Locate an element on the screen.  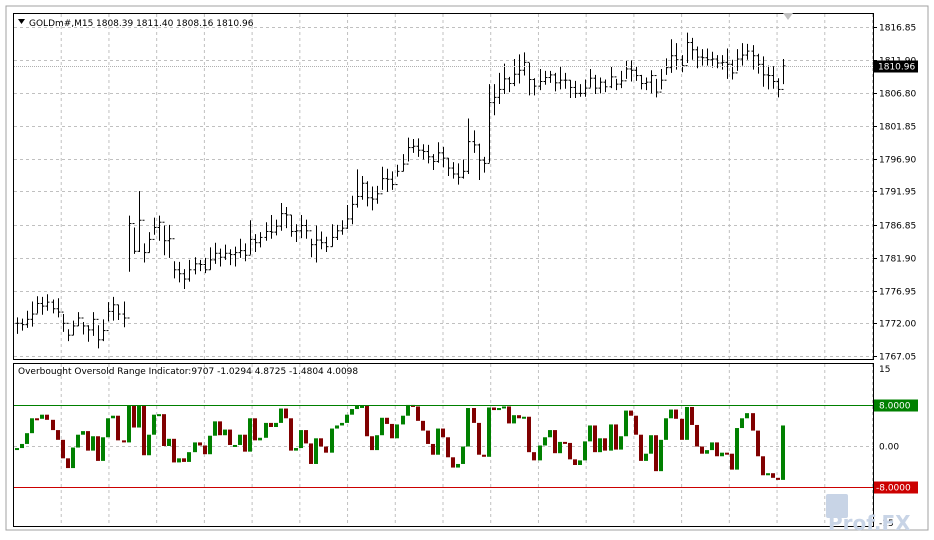
indicator-axis-top: 15 is located at coordinates (884, 370).